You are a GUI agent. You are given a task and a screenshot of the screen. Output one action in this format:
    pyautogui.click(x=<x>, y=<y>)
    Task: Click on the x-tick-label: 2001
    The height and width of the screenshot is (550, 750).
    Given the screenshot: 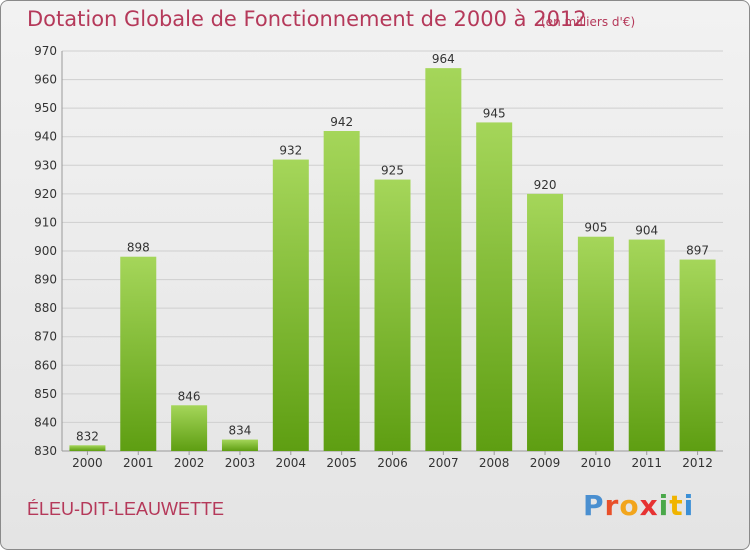 What is the action you would take?
    pyautogui.click(x=138, y=463)
    